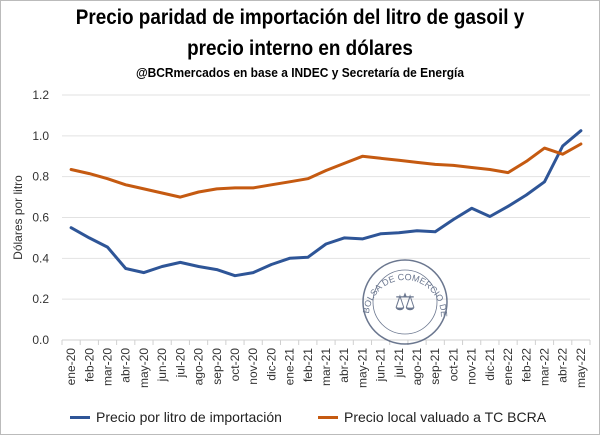 The image size is (600, 435). I want to click on x-tick-label: jul-21, so click(399, 363).